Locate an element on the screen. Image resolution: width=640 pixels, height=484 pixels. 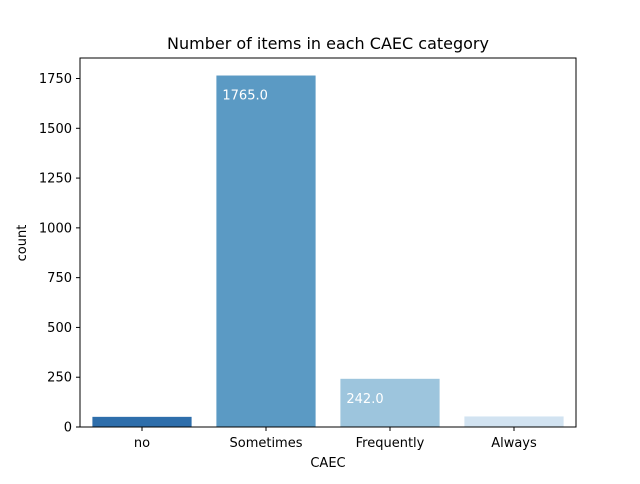
y-tick-label: 1750 is located at coordinates (55, 79).